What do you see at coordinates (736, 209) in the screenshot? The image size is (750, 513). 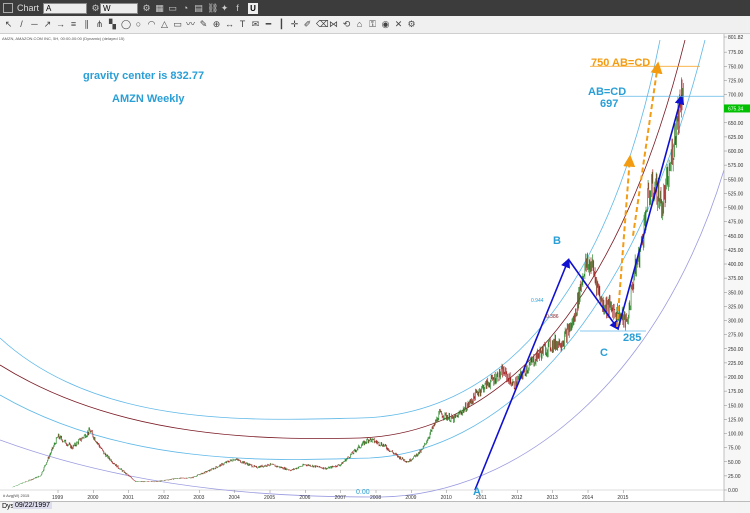 I see `y-tick-label: 500.00` at bounding box center [736, 209].